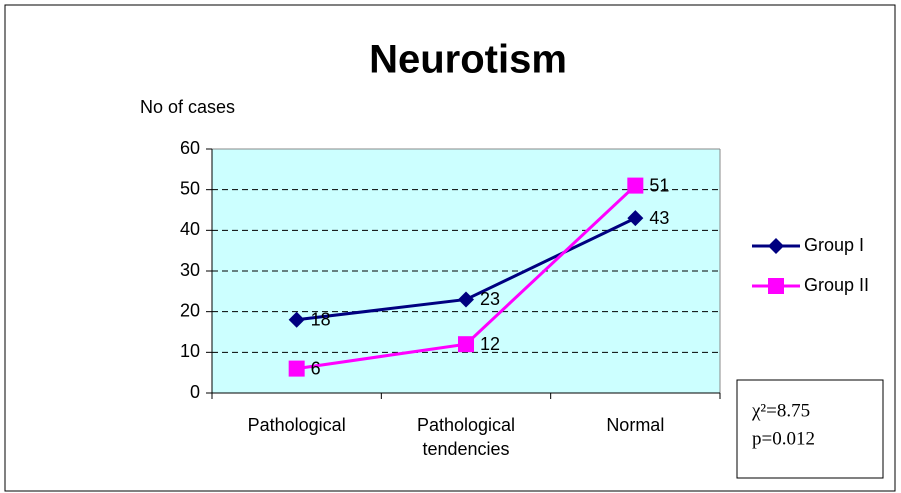  Describe the element at coordinates (321, 320) in the screenshot. I see `data-label: 18` at that location.